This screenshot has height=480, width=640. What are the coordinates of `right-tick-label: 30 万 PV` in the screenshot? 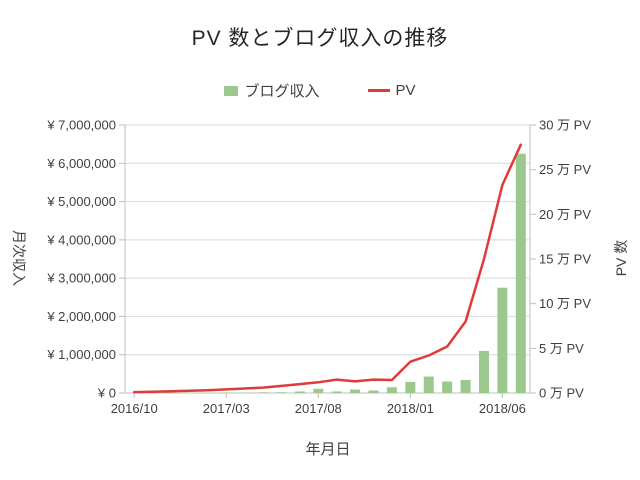 It's located at (565, 125).